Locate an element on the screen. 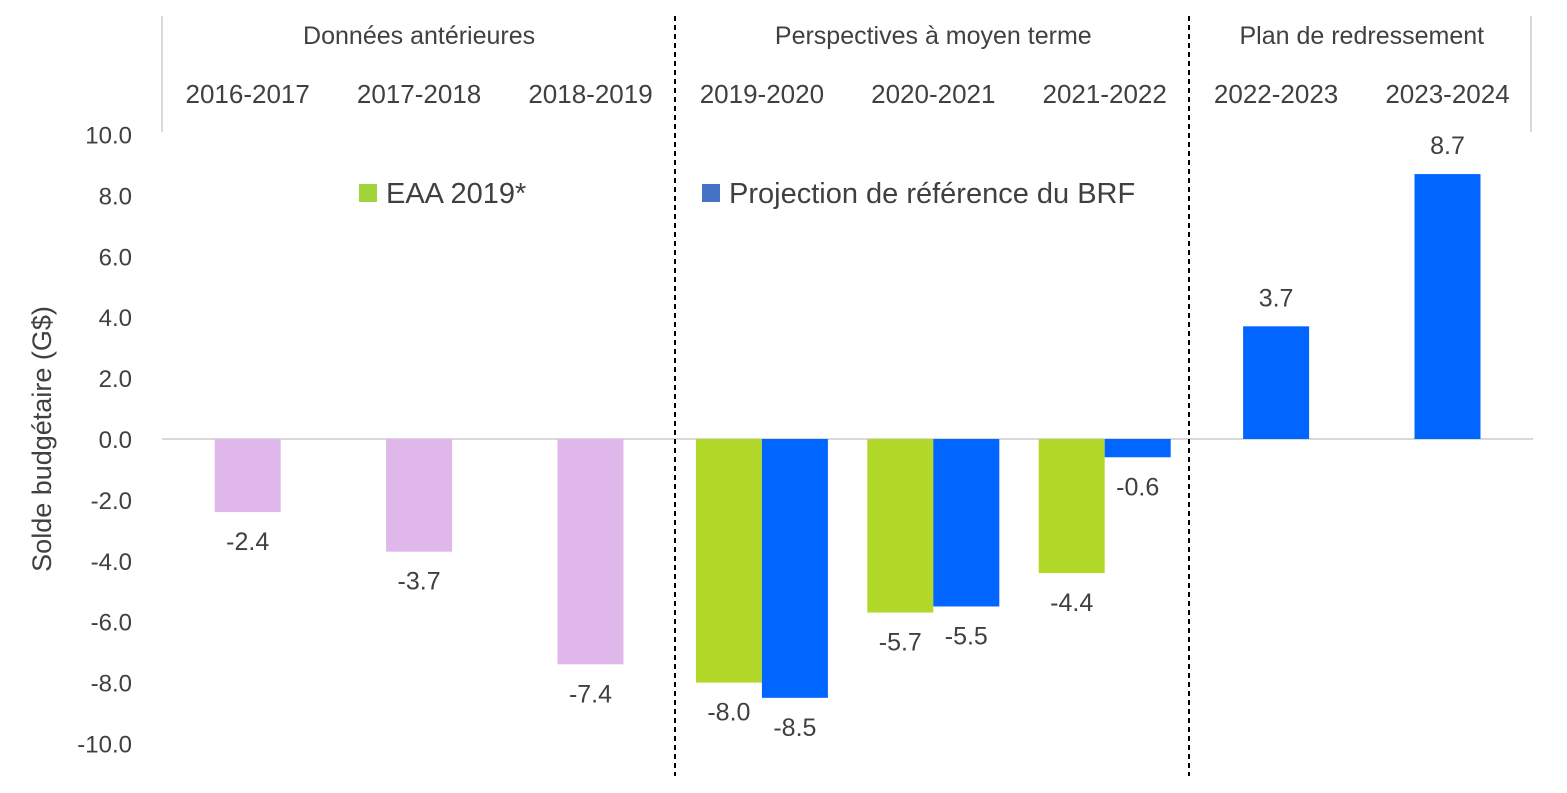  x-tick-label: 2022-2023 is located at coordinates (1276, 94).